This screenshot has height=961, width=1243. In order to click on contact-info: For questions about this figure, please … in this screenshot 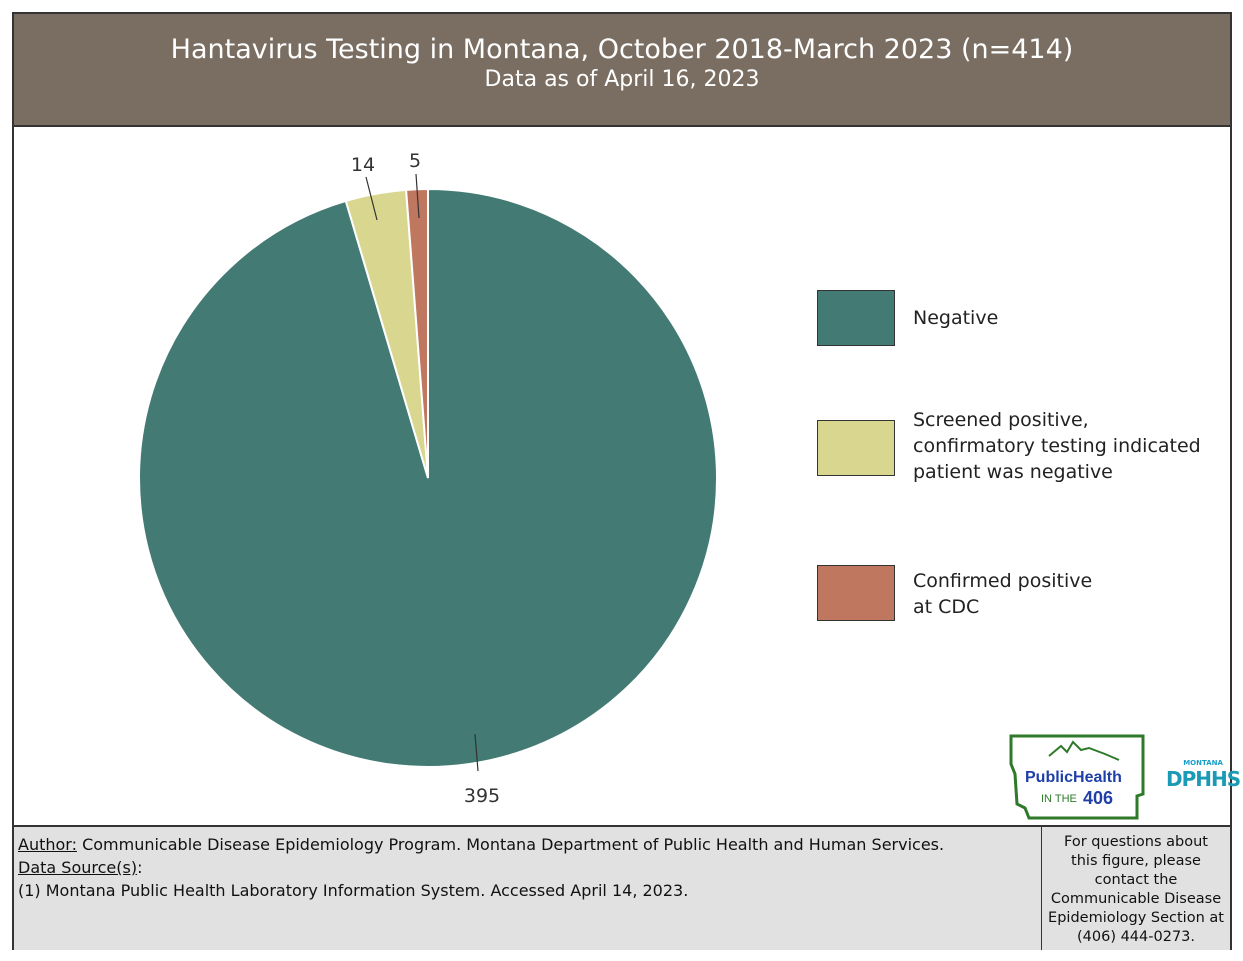, I will do `click(1135, 888)`.